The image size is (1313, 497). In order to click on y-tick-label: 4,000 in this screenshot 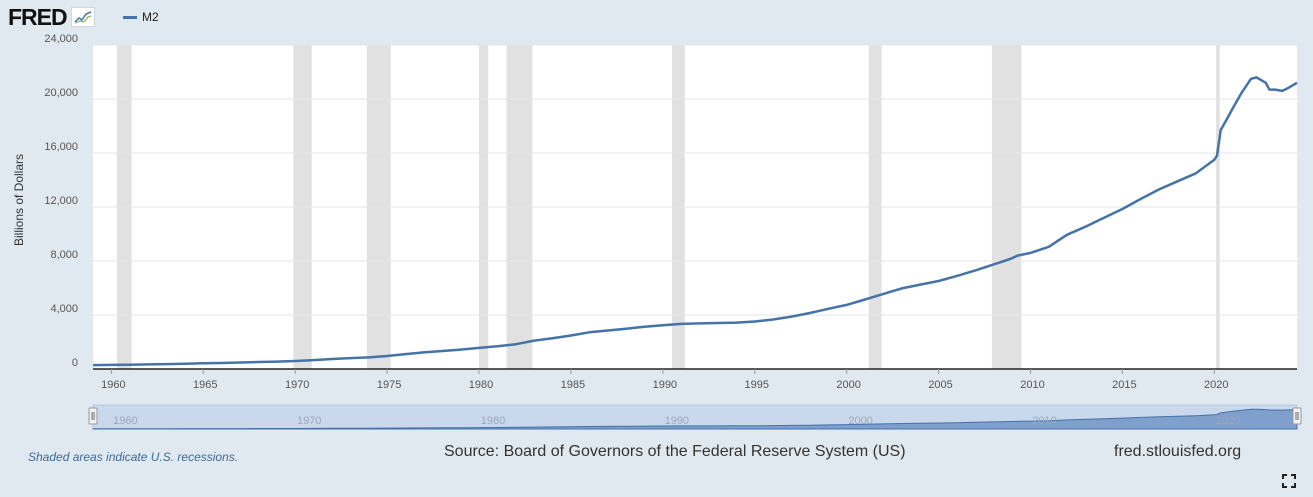, I will do `click(64, 309)`.